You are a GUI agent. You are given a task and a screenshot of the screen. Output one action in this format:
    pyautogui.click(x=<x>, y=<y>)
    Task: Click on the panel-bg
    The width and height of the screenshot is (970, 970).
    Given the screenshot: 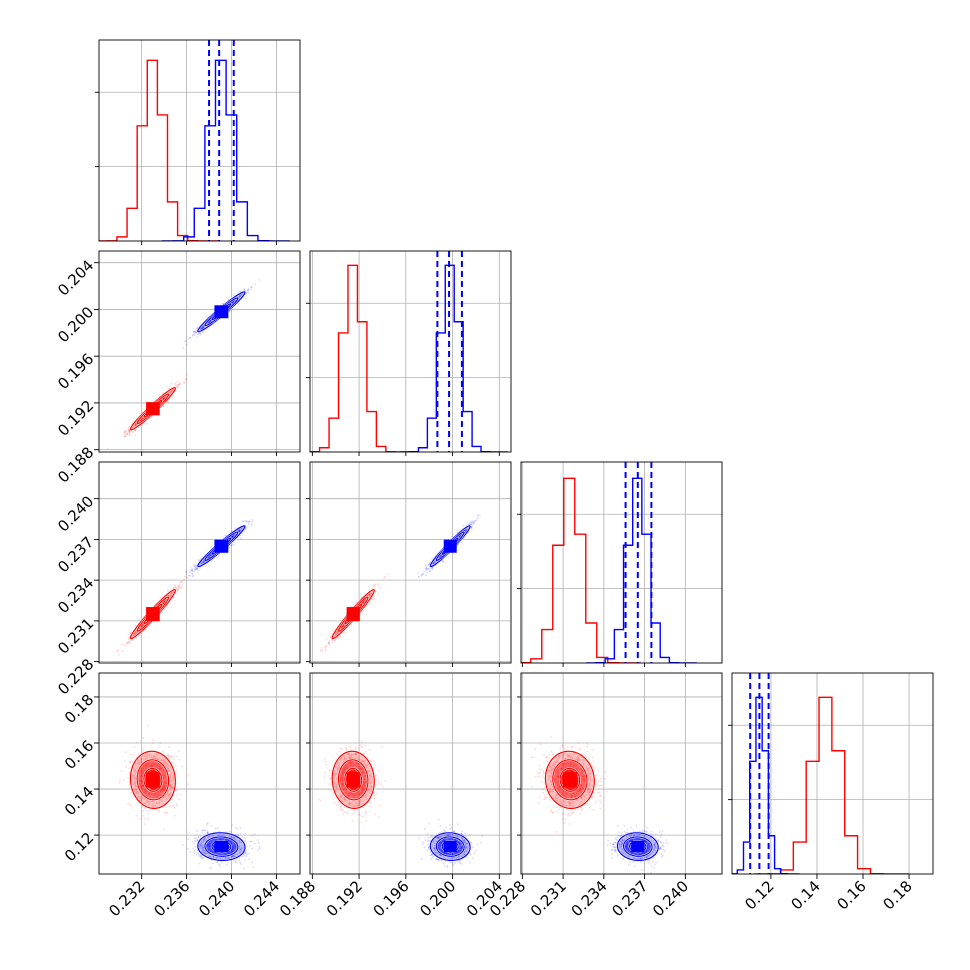 What is the action you would take?
    pyautogui.click(x=410, y=351)
    